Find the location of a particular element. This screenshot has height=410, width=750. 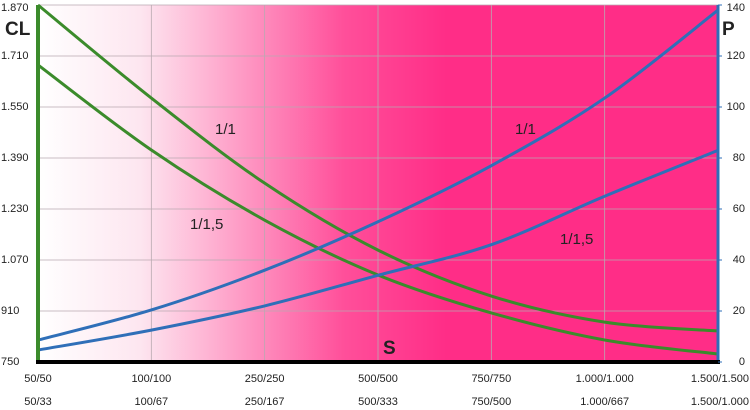

x-tick-label: 1.500/1.500 is located at coordinates (720, 379).